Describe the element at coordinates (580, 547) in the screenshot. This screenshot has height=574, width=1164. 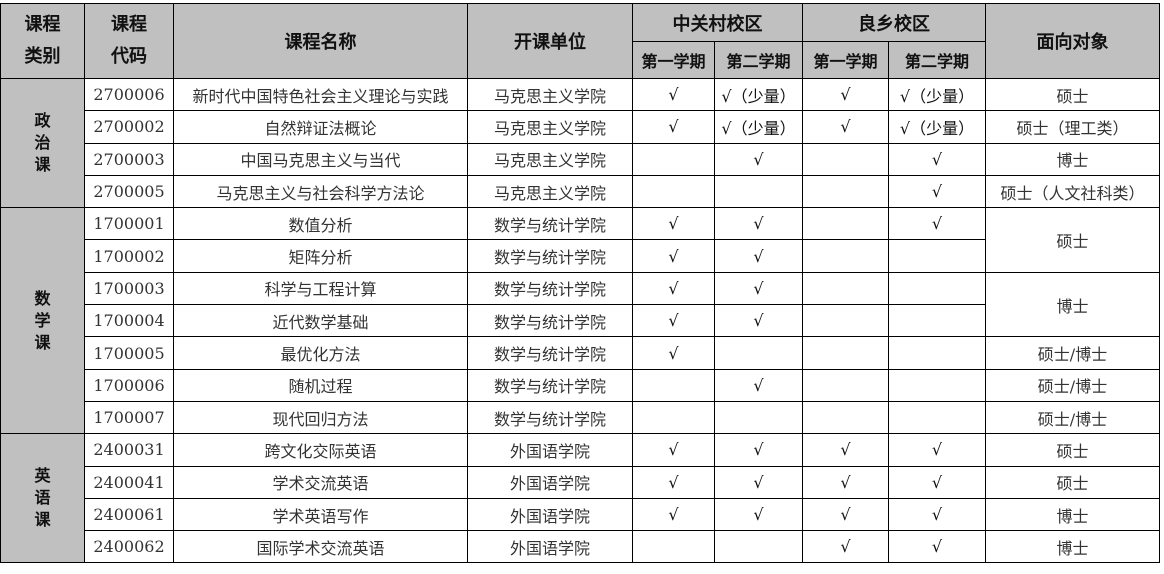
I see `table-row: 2400062 国际学术交流英语 外国语学院 √ √ 博士` at that location.